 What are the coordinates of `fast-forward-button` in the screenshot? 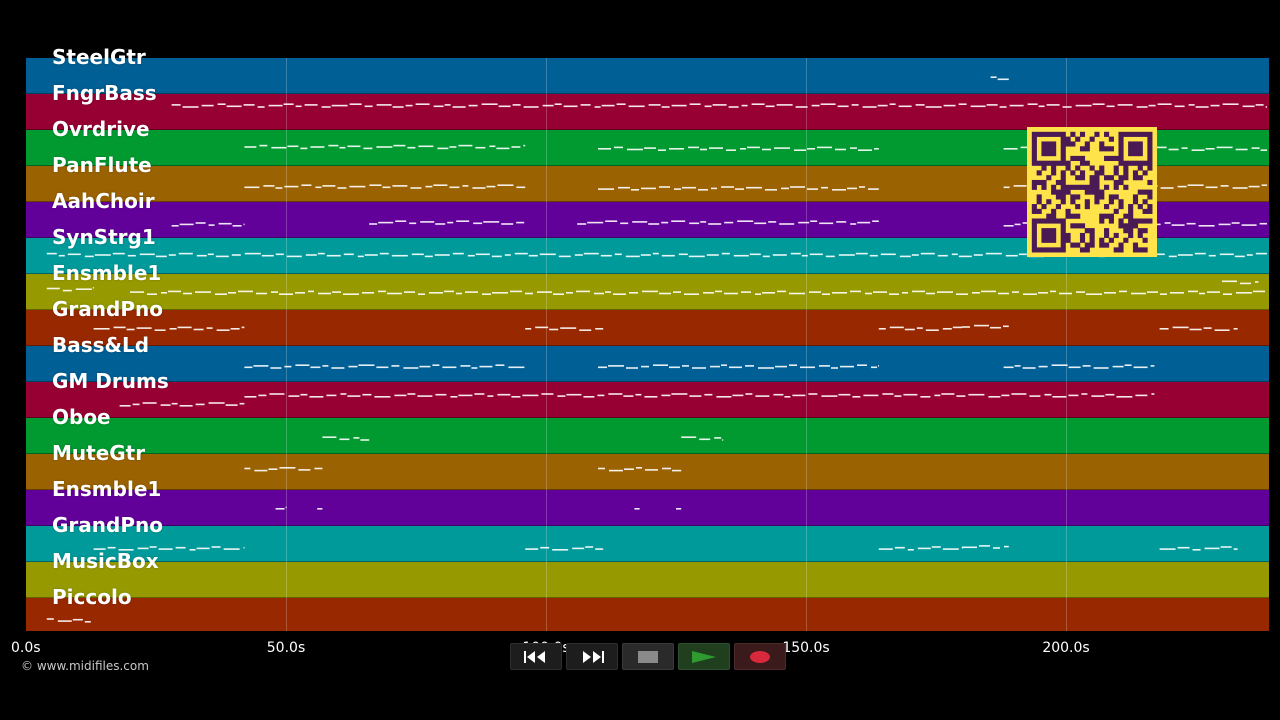 It's located at (592, 656).